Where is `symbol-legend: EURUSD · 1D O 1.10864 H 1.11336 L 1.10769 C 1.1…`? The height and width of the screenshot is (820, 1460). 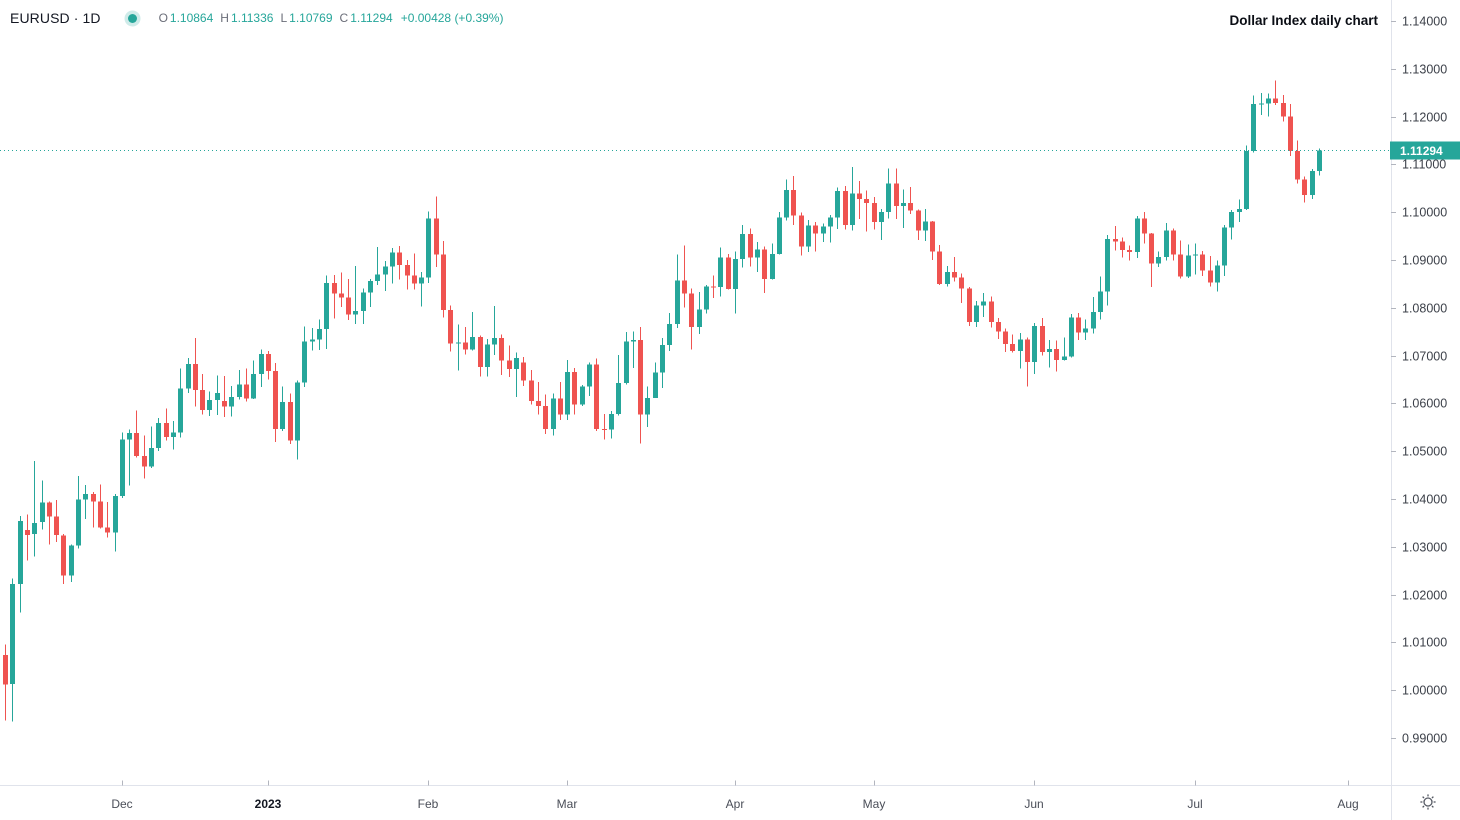 symbol-legend: EURUSD · 1D O 1.10864 H 1.11336 L 1.10769 C 1.1… is located at coordinates (256, 18).